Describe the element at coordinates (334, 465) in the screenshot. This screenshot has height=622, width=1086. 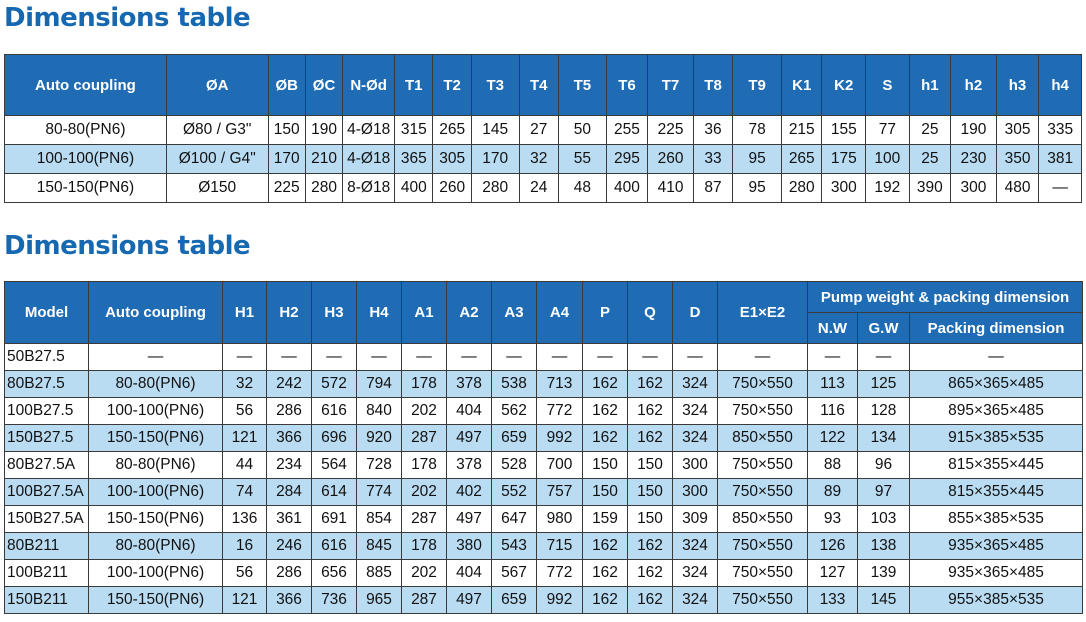
I see `table-cell: 564` at that location.